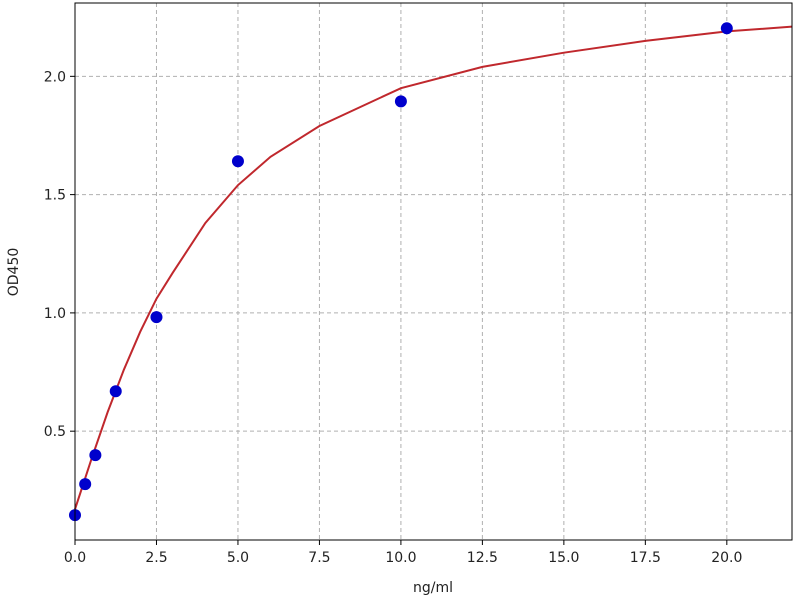 The height and width of the screenshot is (600, 800). What do you see at coordinates (55, 432) in the screenshot?
I see `y-tick-label: 0.5` at bounding box center [55, 432].